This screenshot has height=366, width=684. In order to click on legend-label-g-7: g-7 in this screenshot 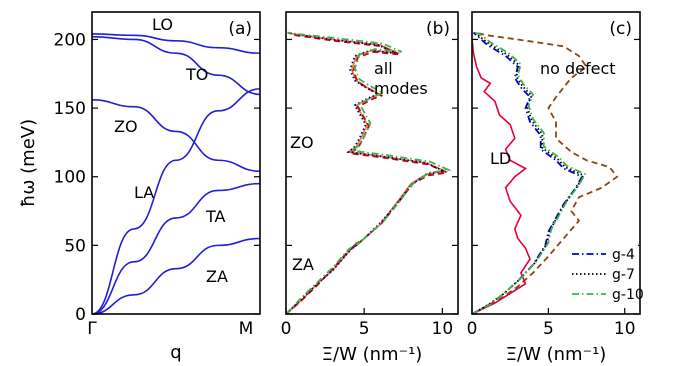, I will do `click(623, 275)`.